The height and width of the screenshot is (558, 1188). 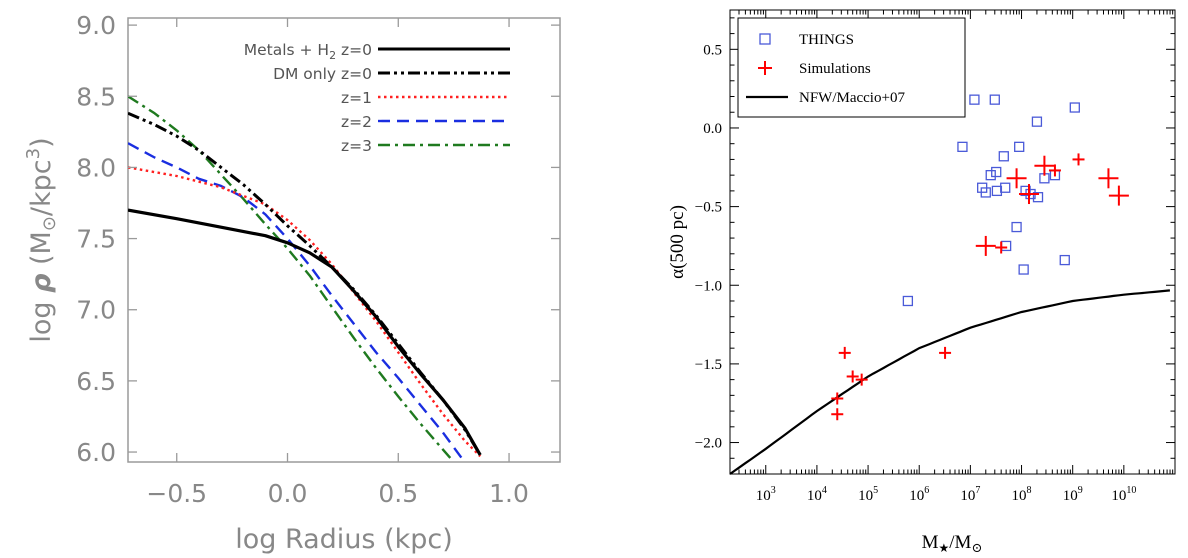 I want to click on right-legend: THINGS Simulations NFW/Maccio+07, so click(x=851, y=67).